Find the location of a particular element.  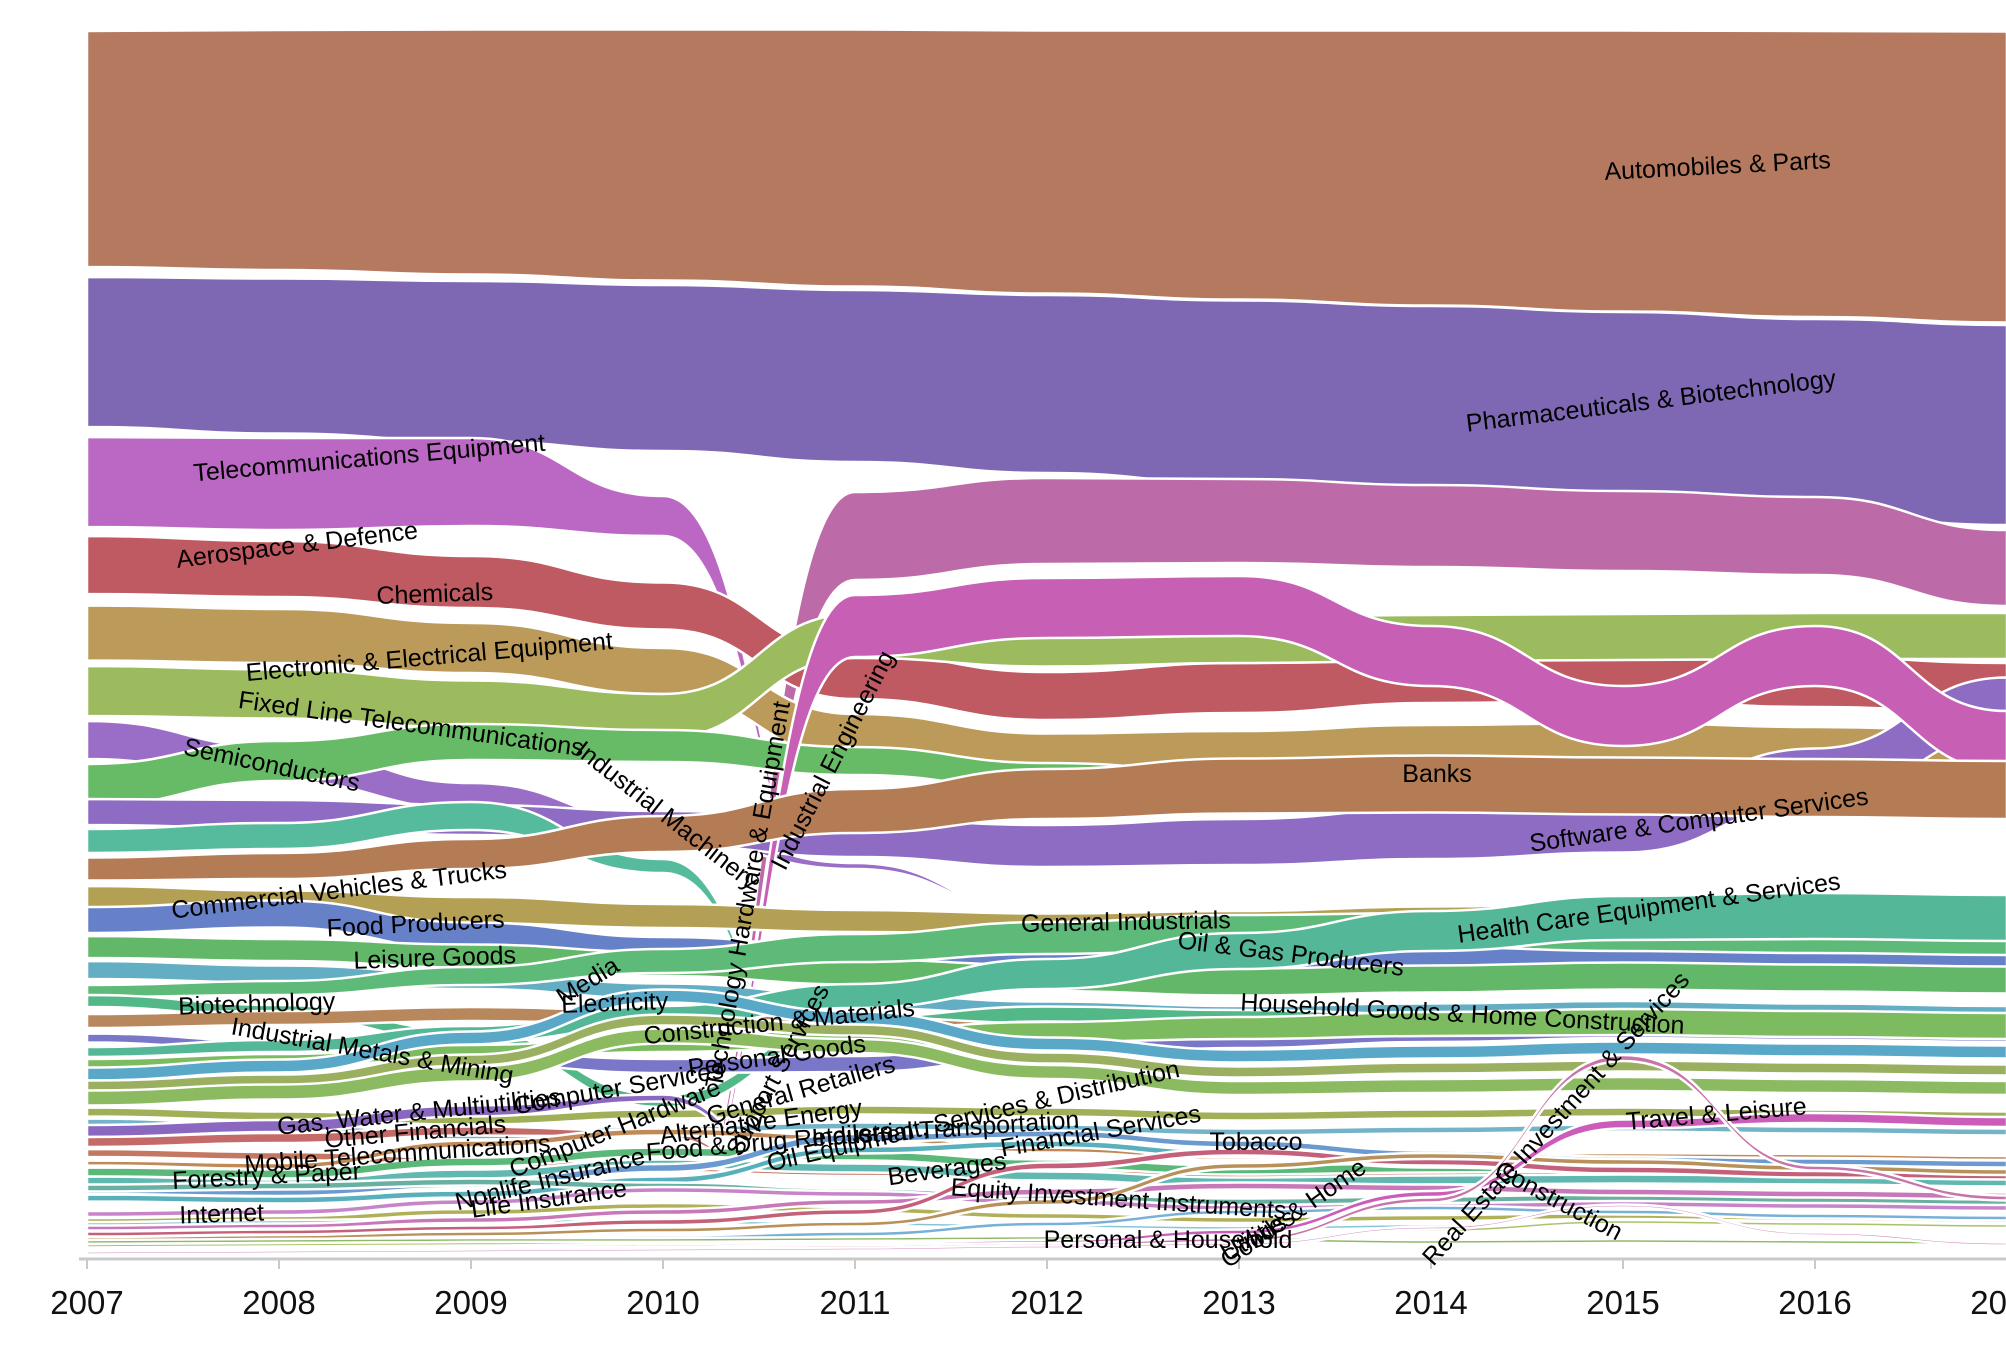

ribbon-financial-services is located at coordinates (1045, 1192).